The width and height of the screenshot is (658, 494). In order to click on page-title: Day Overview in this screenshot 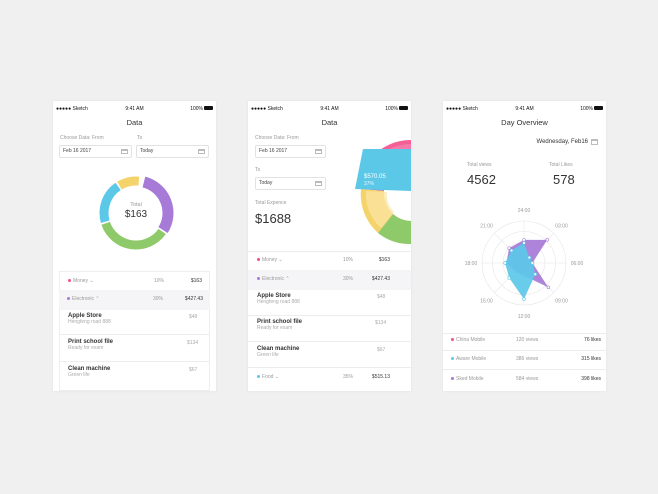, I will do `click(524, 122)`.